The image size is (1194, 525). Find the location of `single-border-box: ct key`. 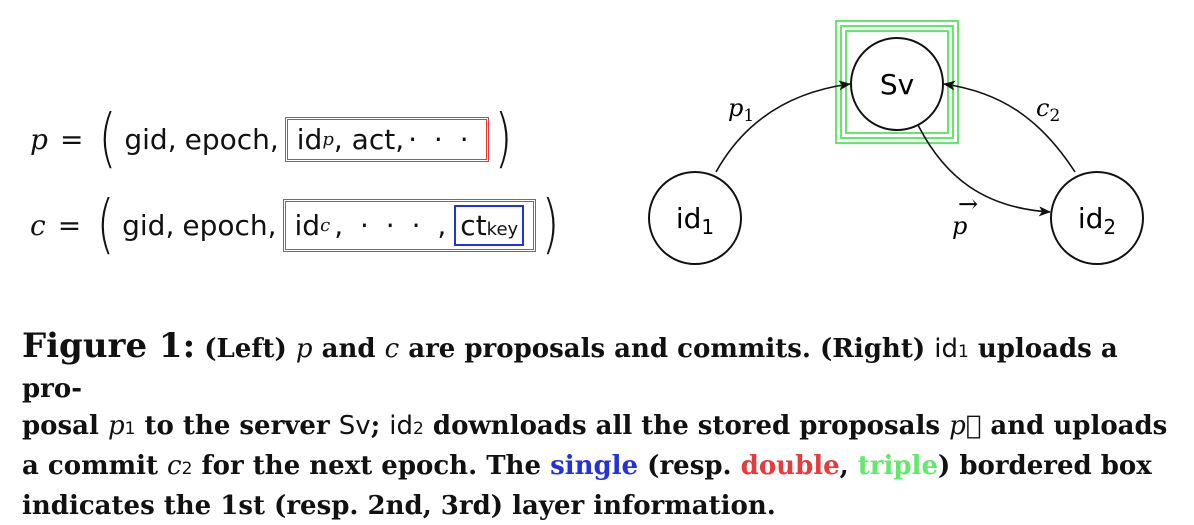

single-border-box: ct key is located at coordinates (489, 225).